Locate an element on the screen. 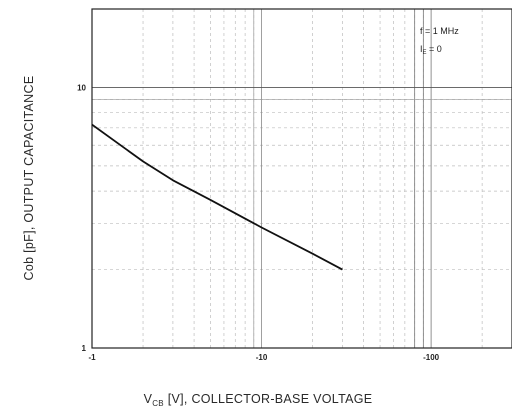 The height and width of the screenshot is (416, 512). x-axis-label: VCB [V], COLLECTOR-BASE VOLTAGE is located at coordinates (258, 400).